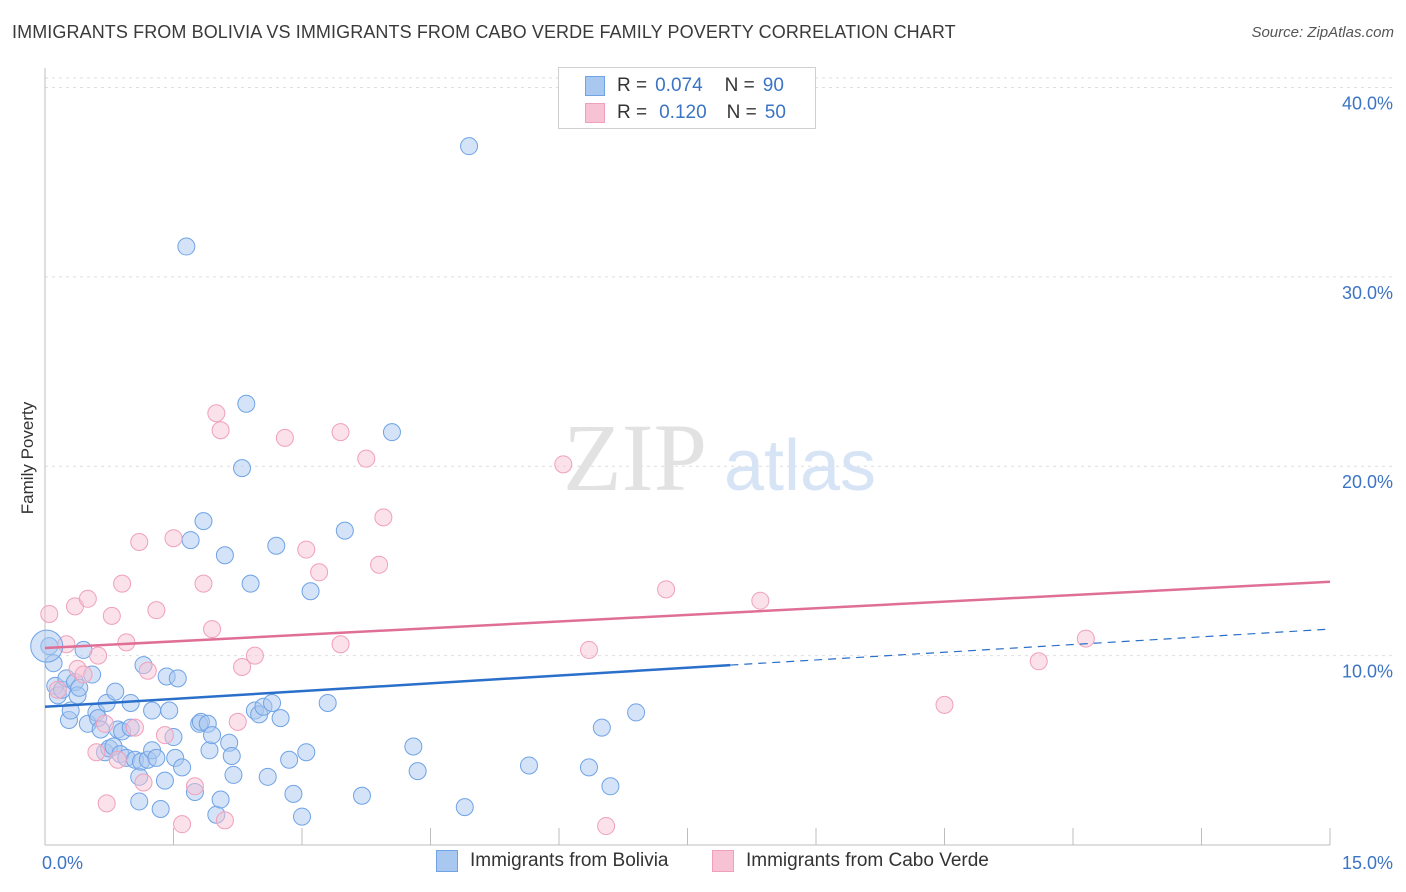 This screenshot has height=892, width=1406. I want to click on stats-legend: R = 0.074 N = 90 R = 0.120 N = 50, so click(687, 98).